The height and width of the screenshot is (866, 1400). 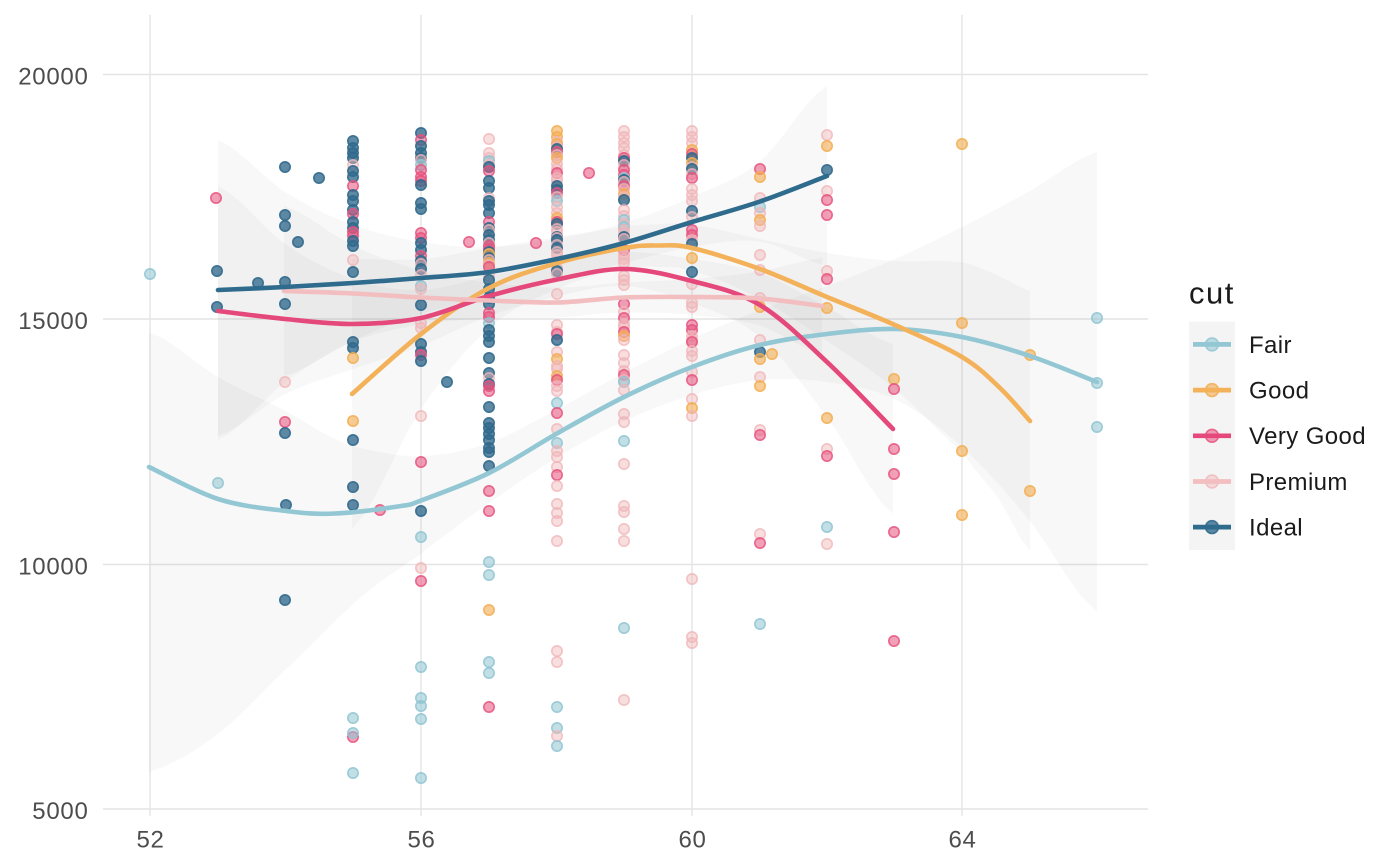 I want to click on svg-text: 64, so click(x=962, y=840).